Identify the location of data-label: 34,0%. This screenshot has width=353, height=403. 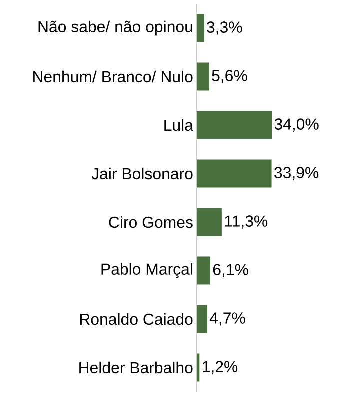
(296, 125).